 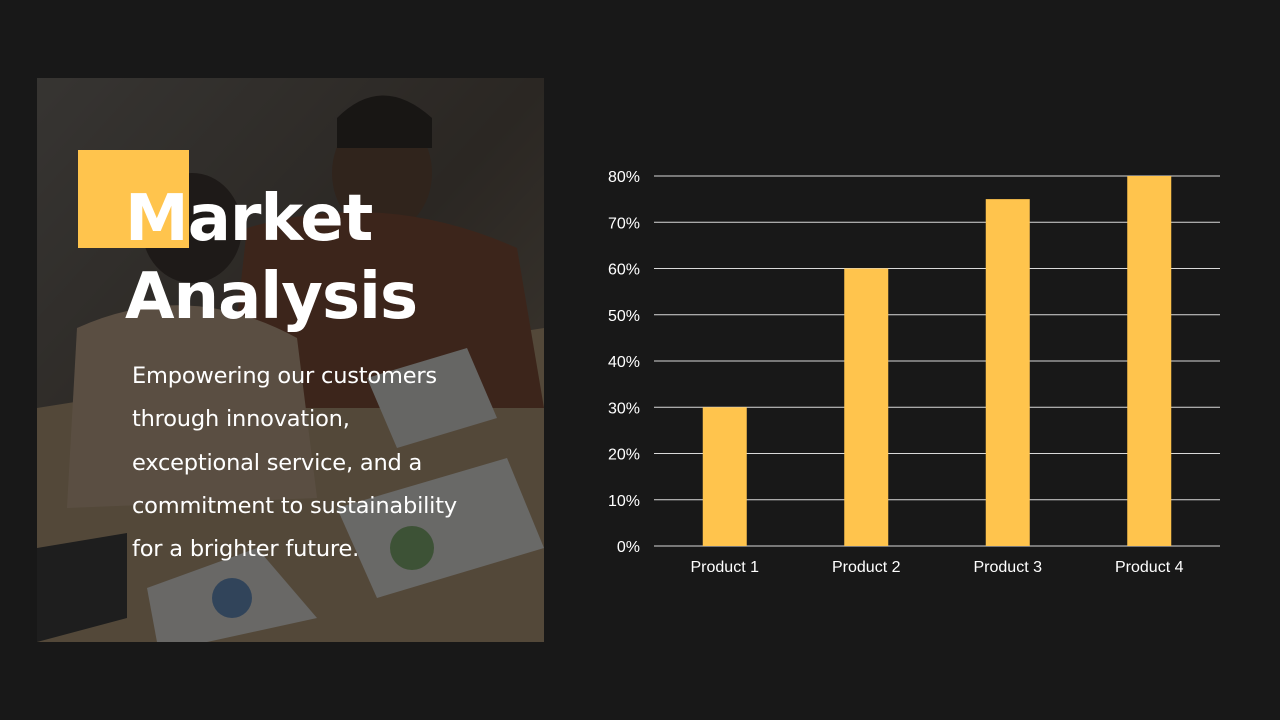 I want to click on chart-y-axis: 0% 10% 20% 30% 40% 50% 60% 70% 80%, so click(x=624, y=362).